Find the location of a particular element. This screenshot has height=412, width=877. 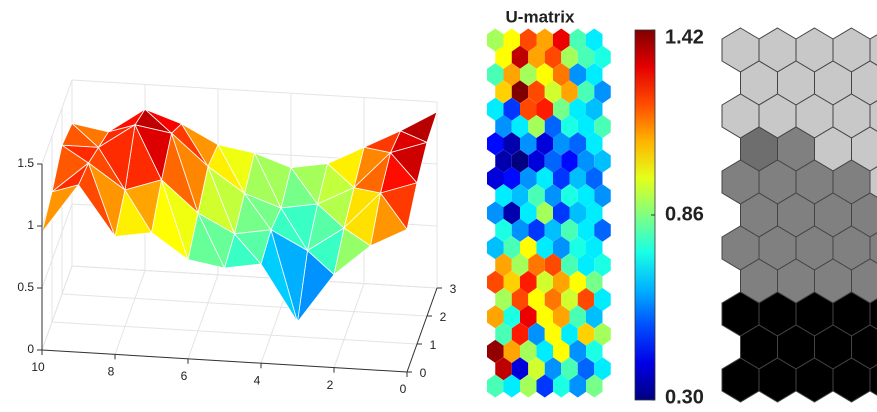

y-axis is located at coordinates (422, 330).